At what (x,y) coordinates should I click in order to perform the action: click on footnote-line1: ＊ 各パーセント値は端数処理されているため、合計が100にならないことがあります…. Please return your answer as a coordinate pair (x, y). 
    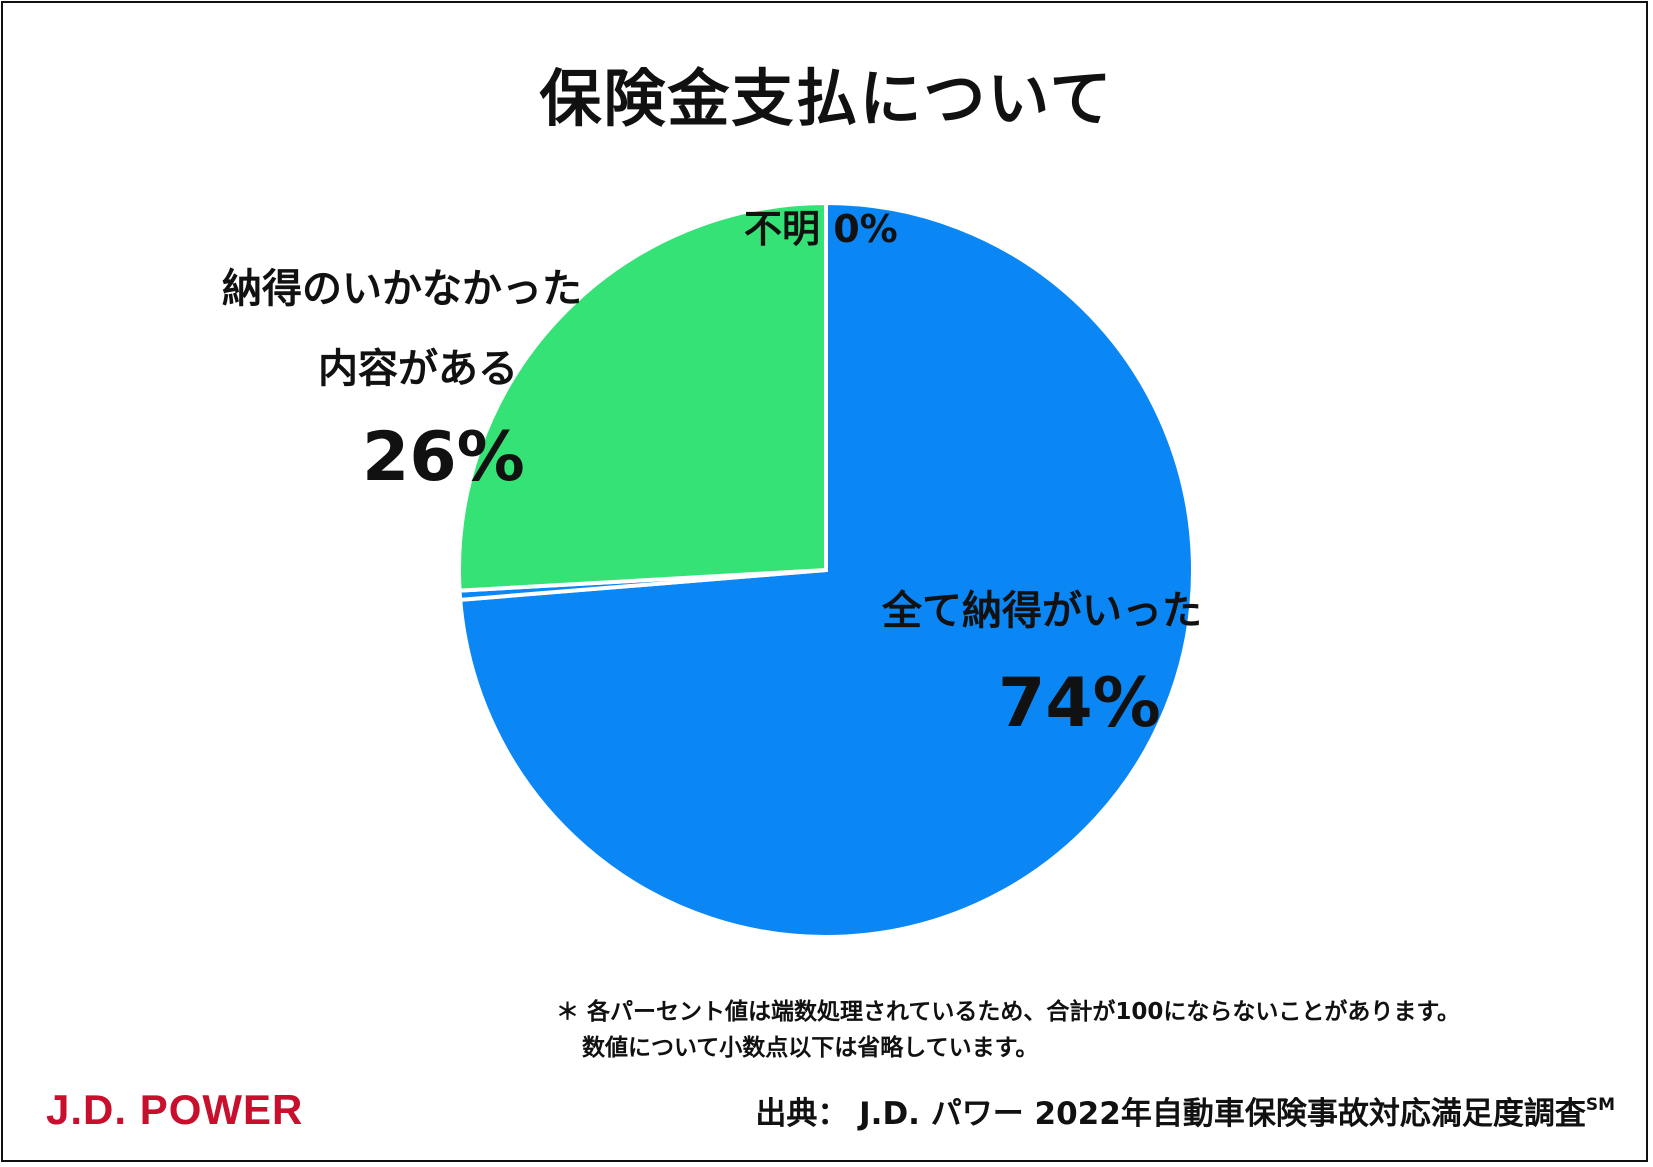
    Looking at the image, I should click on (1008, 1012).